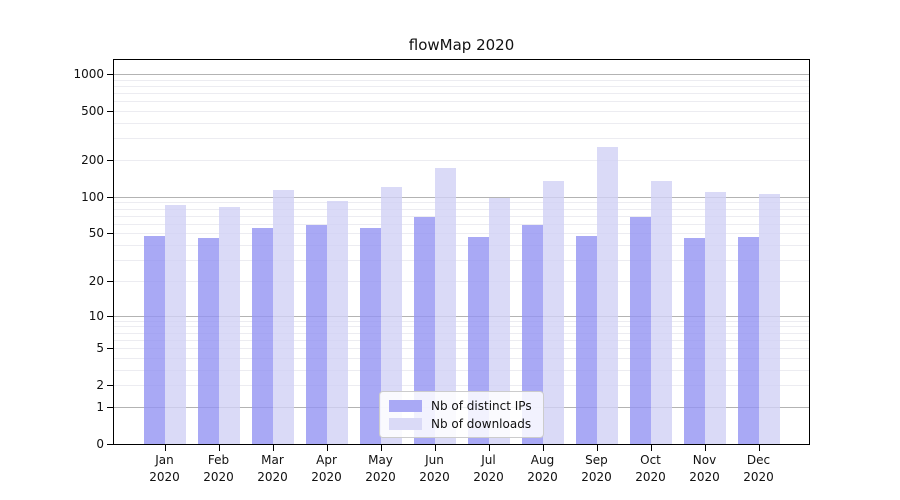 Image resolution: width=900 pixels, height=500 pixels. I want to click on chart-title: flowMap 2020, so click(461, 45).